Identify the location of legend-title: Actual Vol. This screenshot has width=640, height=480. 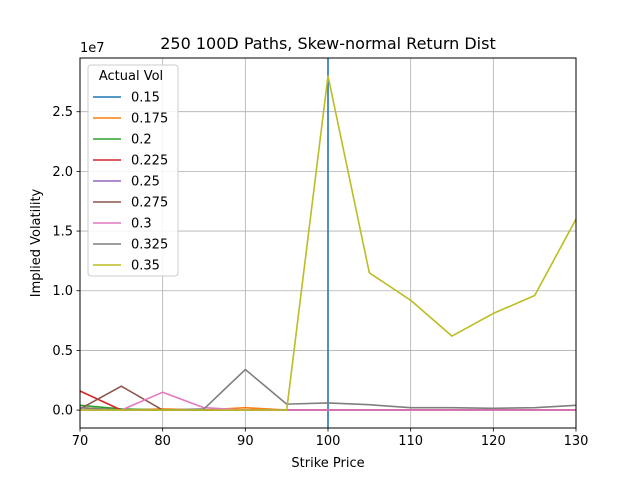
(131, 76).